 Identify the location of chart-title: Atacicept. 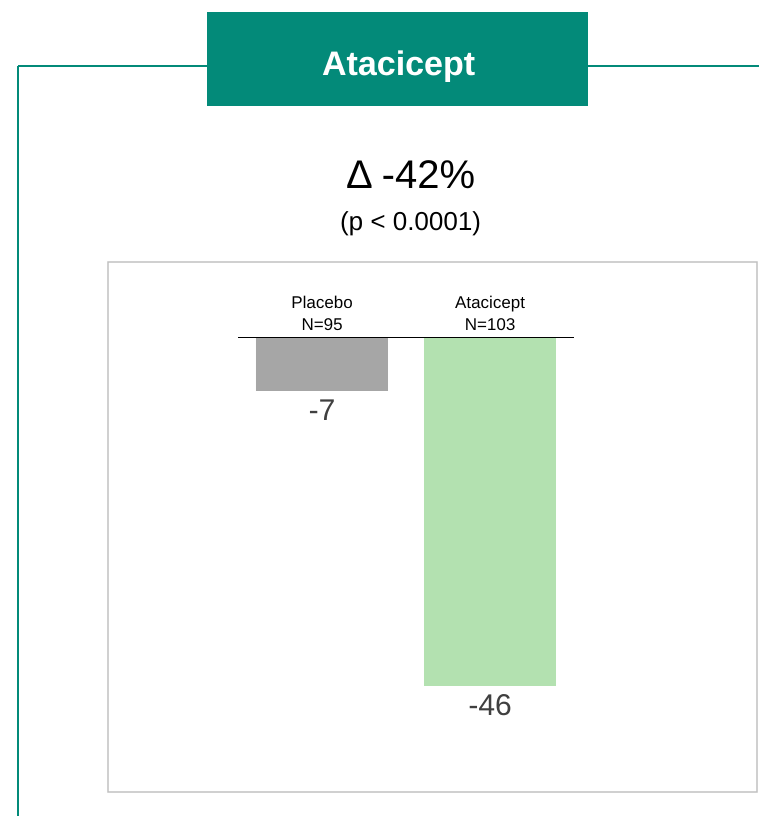
(399, 64).